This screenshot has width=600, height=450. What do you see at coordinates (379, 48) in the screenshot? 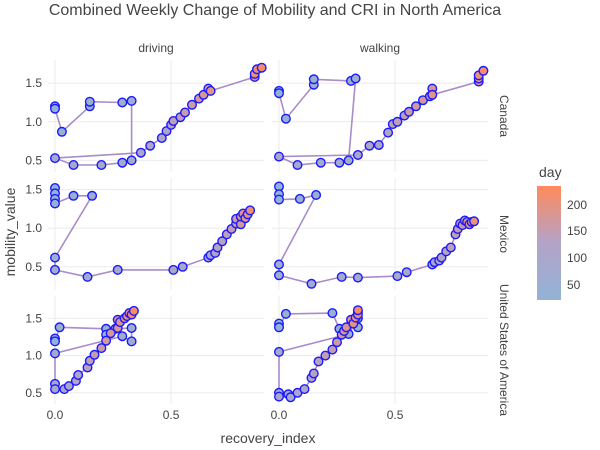
I see `column-label-walking: walking` at bounding box center [379, 48].